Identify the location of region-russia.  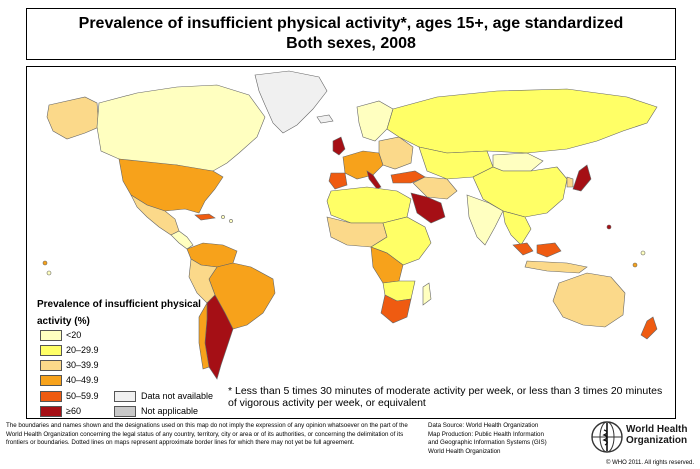
(522, 121).